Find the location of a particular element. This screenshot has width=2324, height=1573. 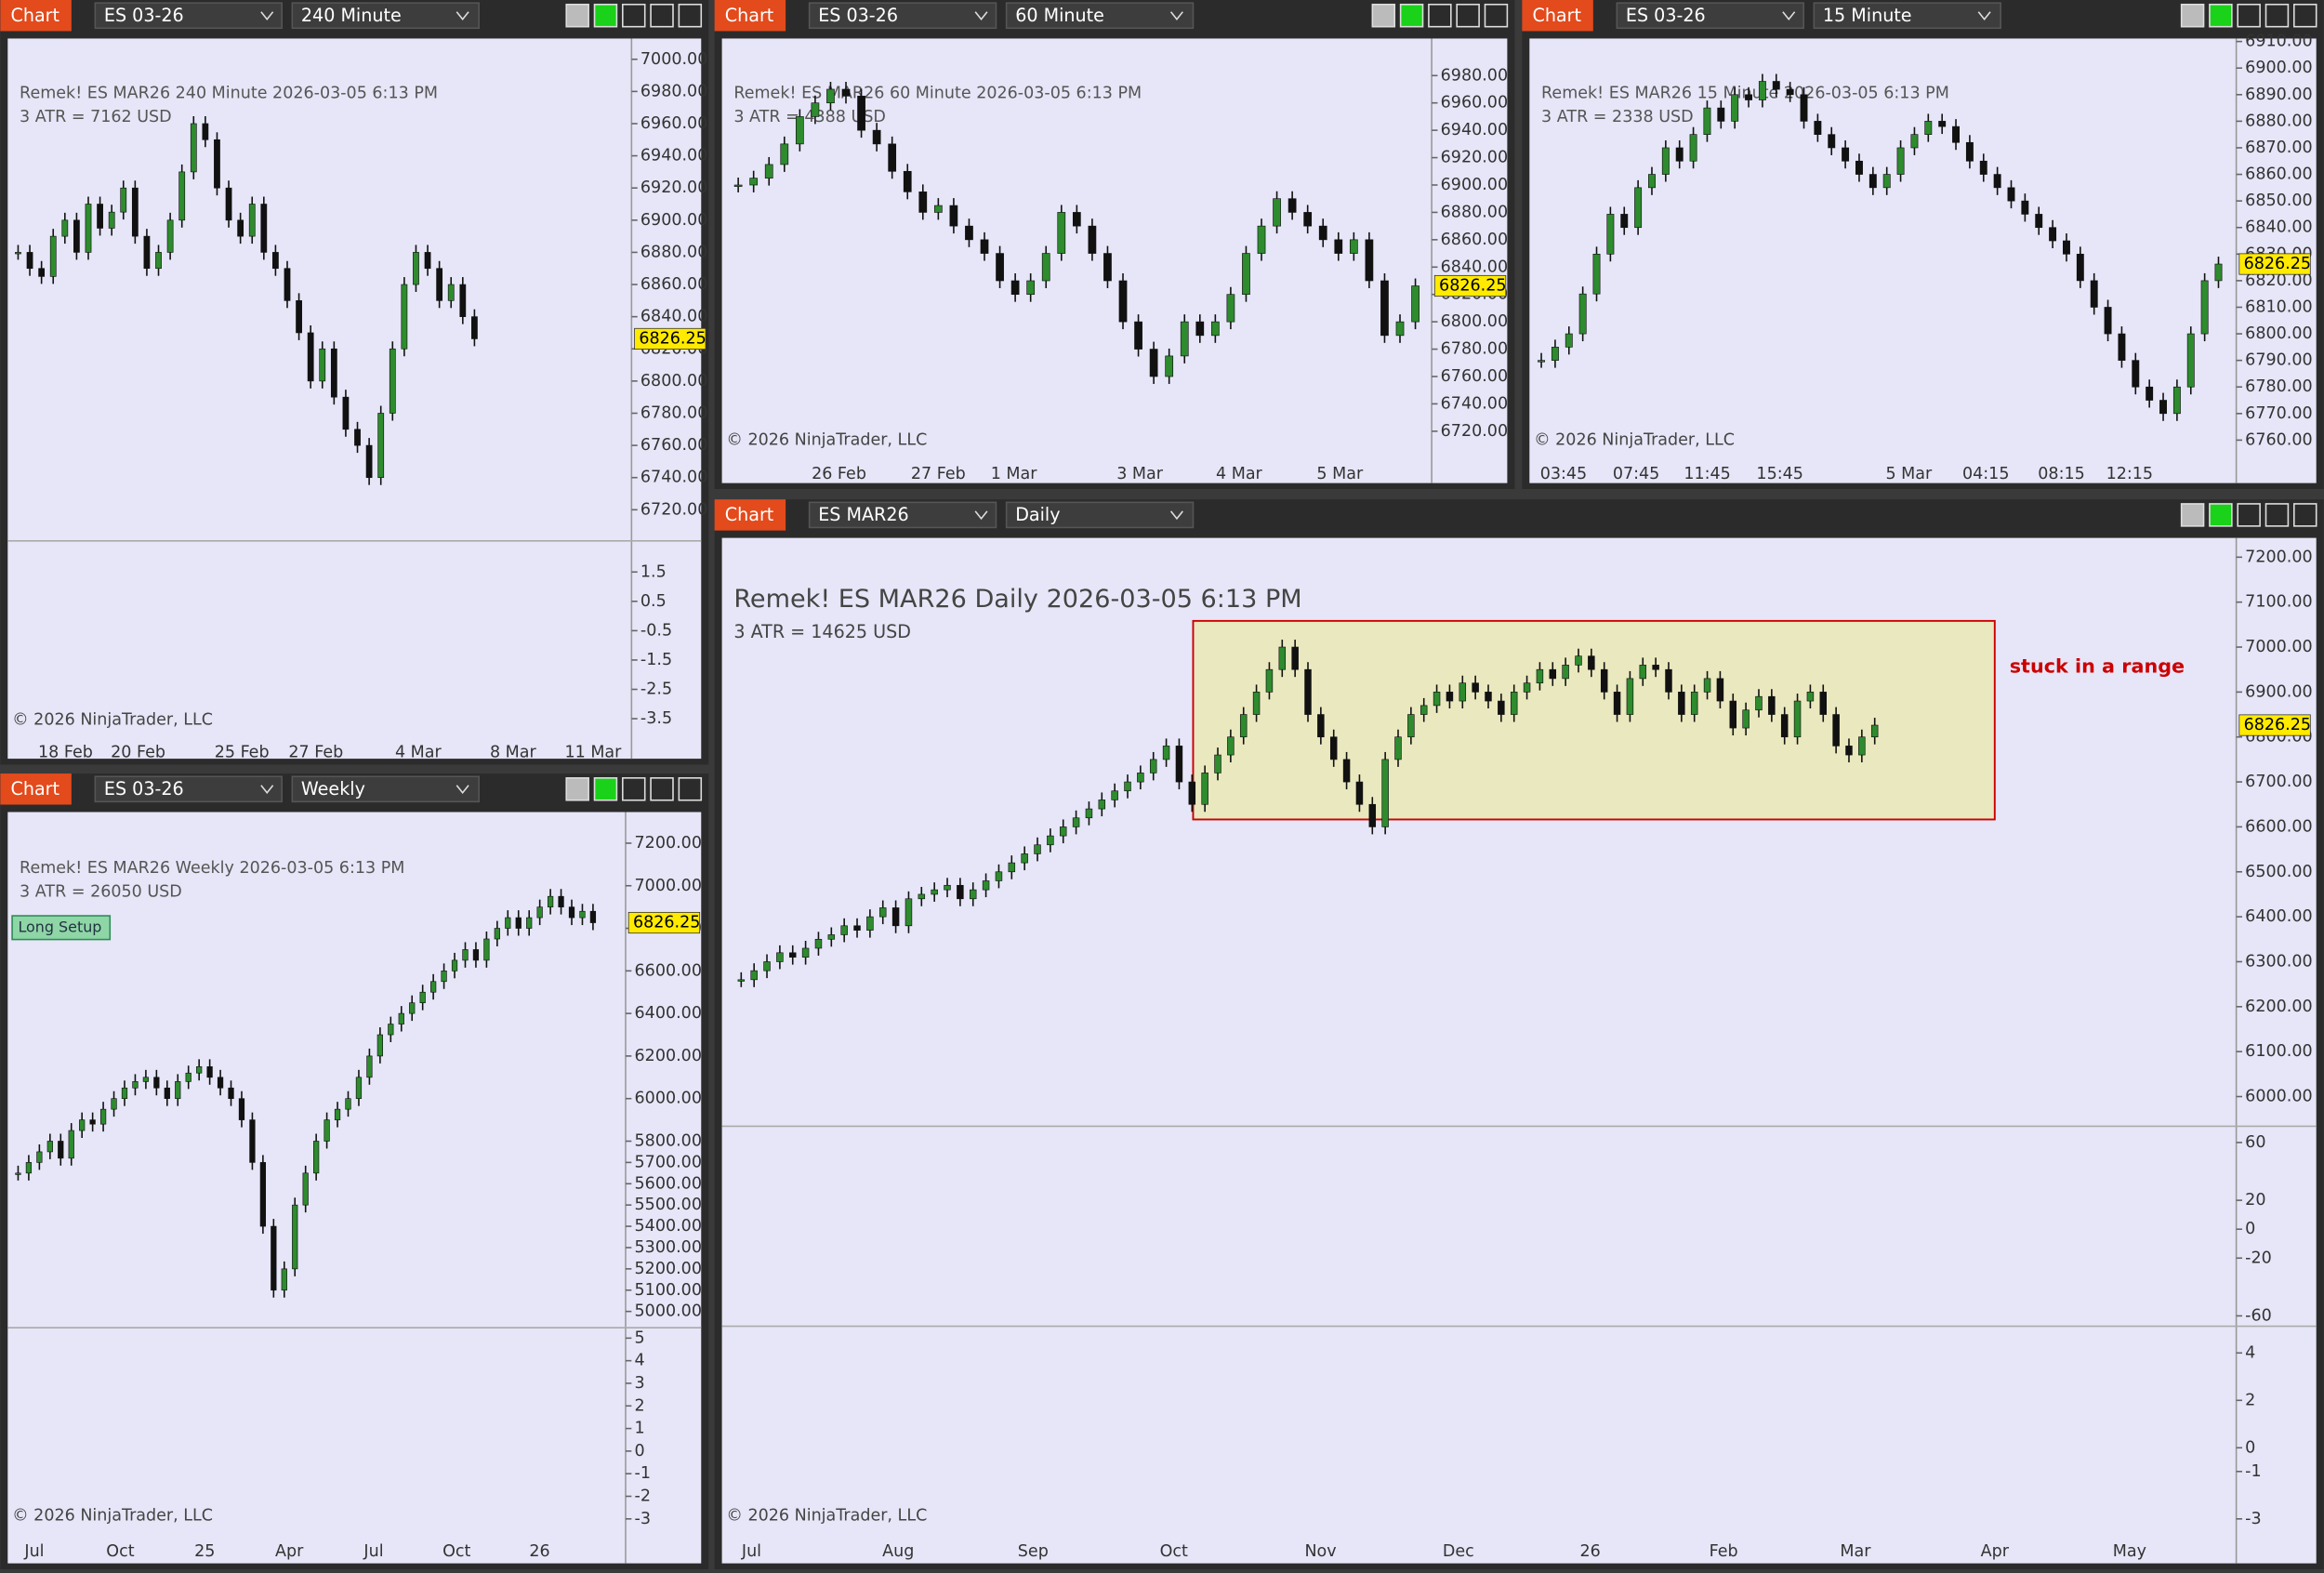

indicator-tick-label: 0 is located at coordinates (2250, 1448).